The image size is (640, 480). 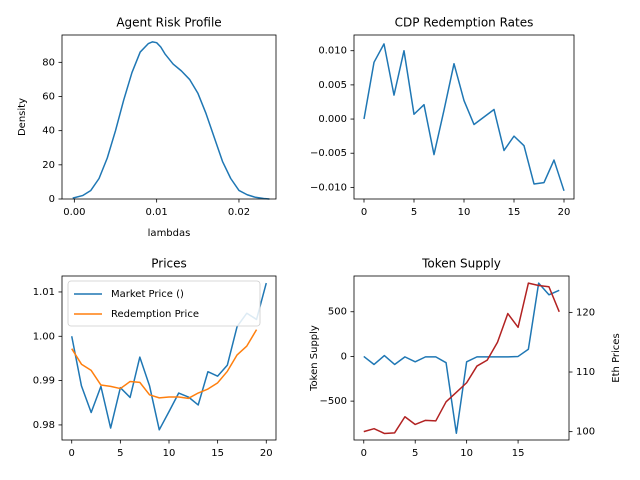 What do you see at coordinates (332, 51) in the screenshot?
I see `y-tick-label: 0.010` at bounding box center [332, 51].